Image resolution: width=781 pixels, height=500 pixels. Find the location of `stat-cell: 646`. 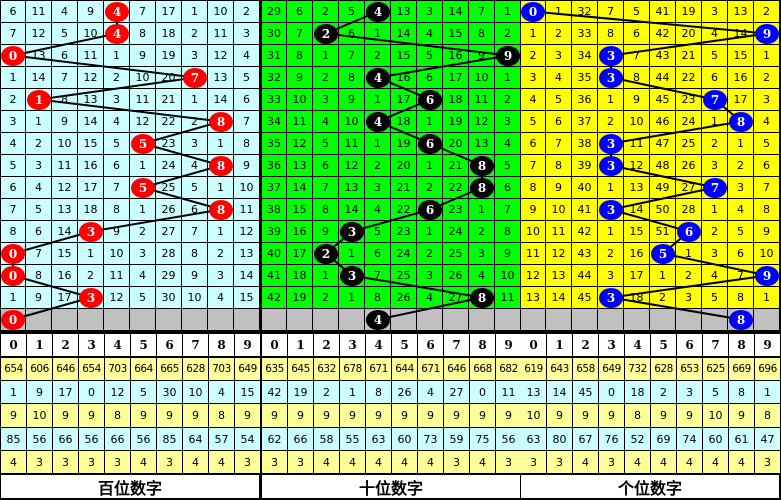

stat-cell: 646 is located at coordinates (456, 369).